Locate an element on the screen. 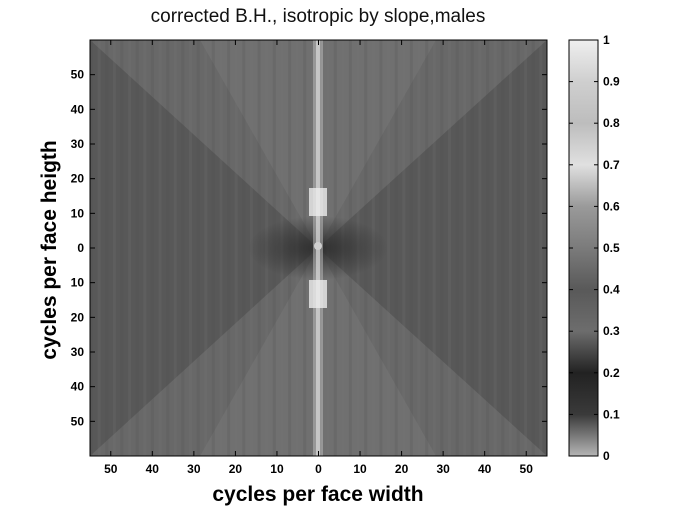  colorbar-tick-label: 0.7 is located at coordinates (611, 165).